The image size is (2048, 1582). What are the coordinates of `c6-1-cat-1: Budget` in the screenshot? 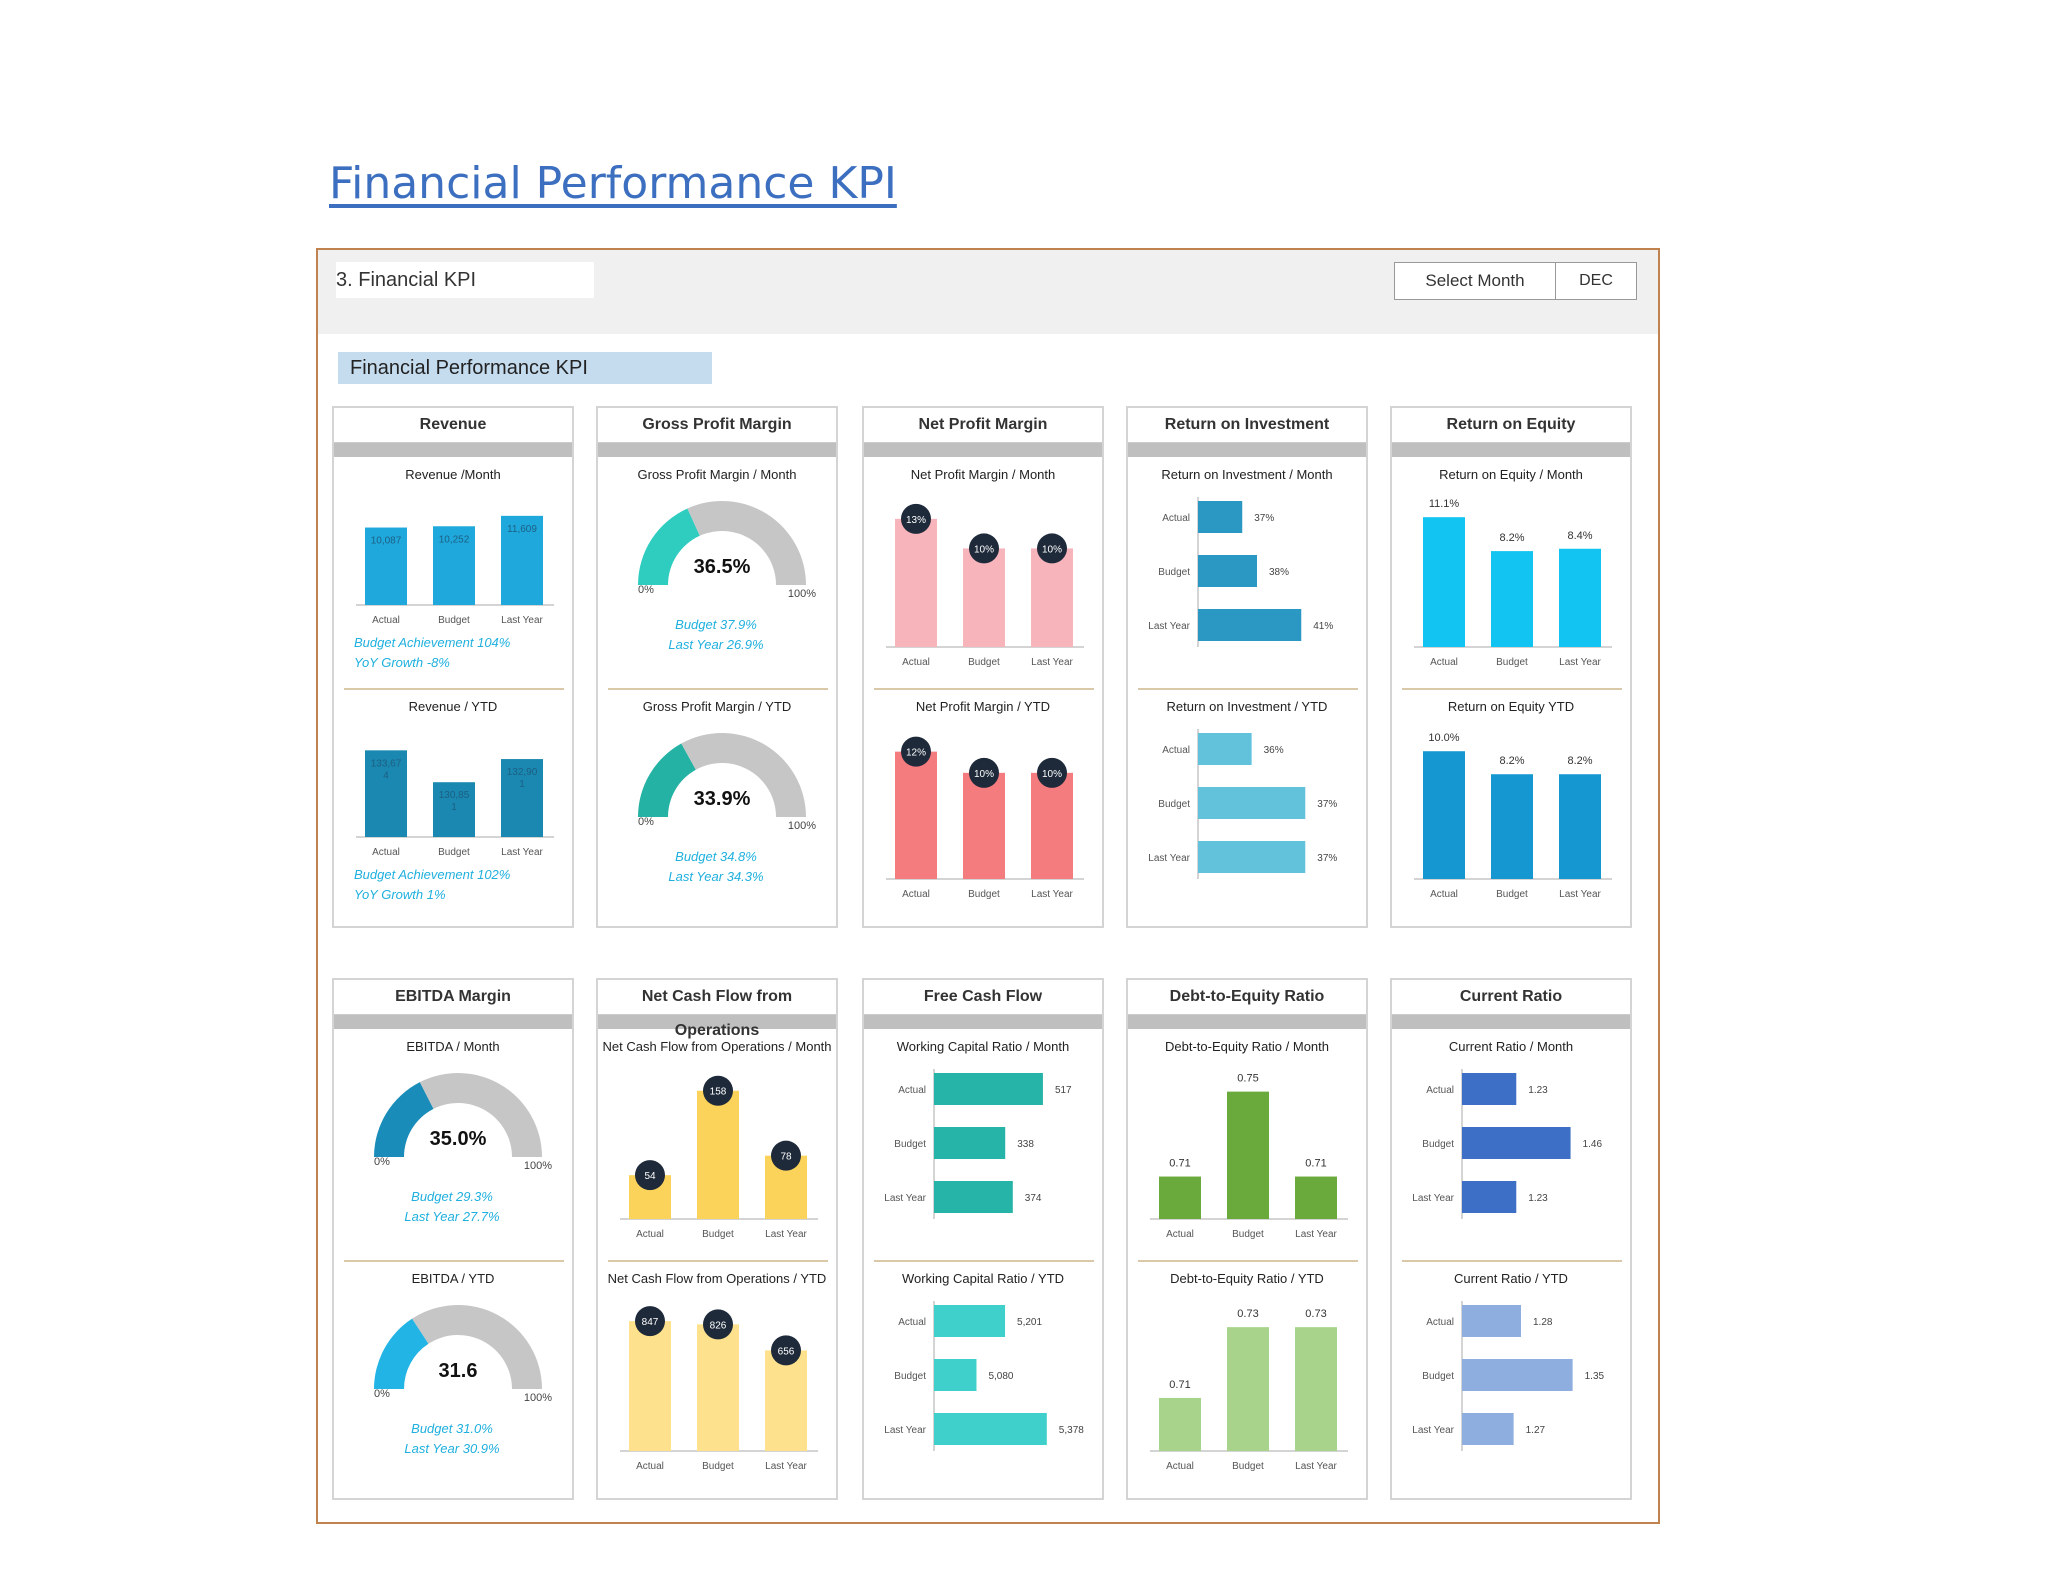 It's located at (718, 1466).